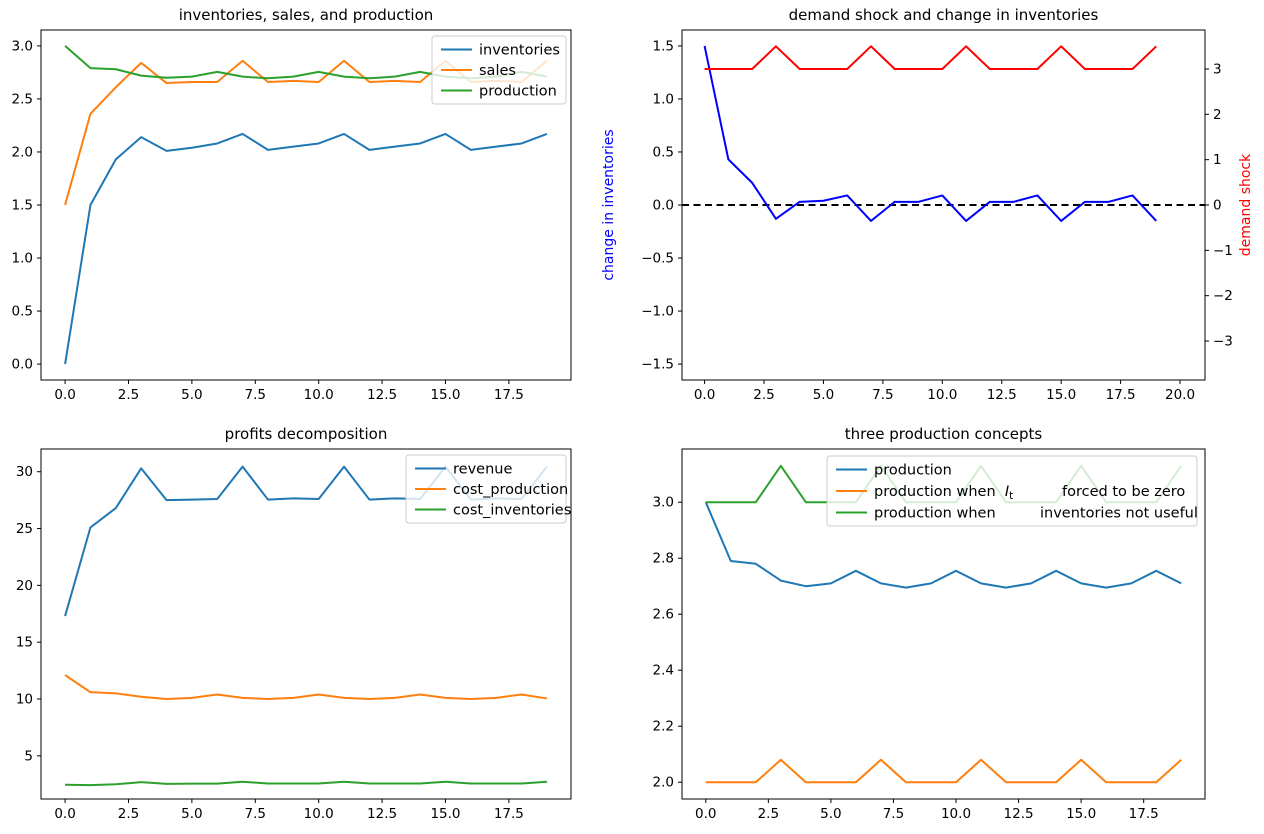  What do you see at coordinates (28, 756) in the screenshot?
I see `y-tick-label: 5` at bounding box center [28, 756].